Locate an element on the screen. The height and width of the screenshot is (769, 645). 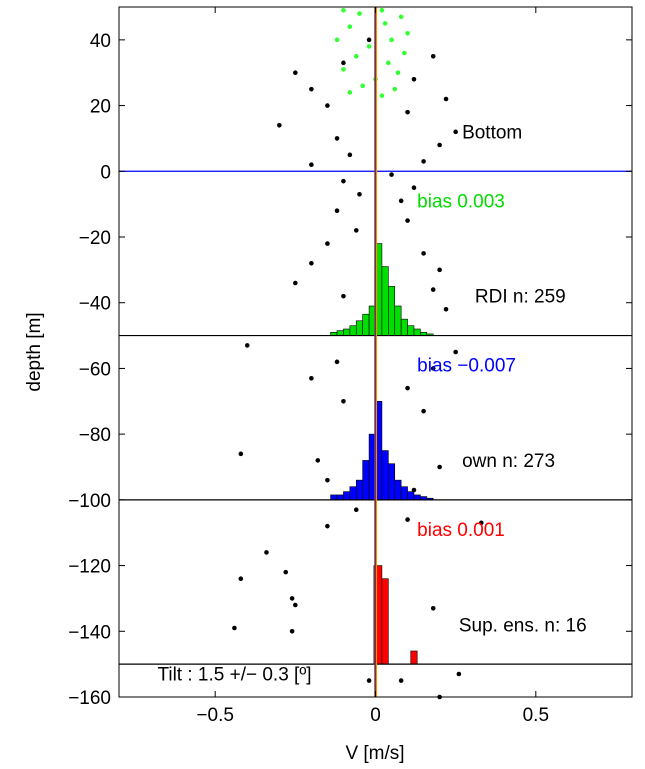
y-axis-label: depth [m] is located at coordinates (34, 351).